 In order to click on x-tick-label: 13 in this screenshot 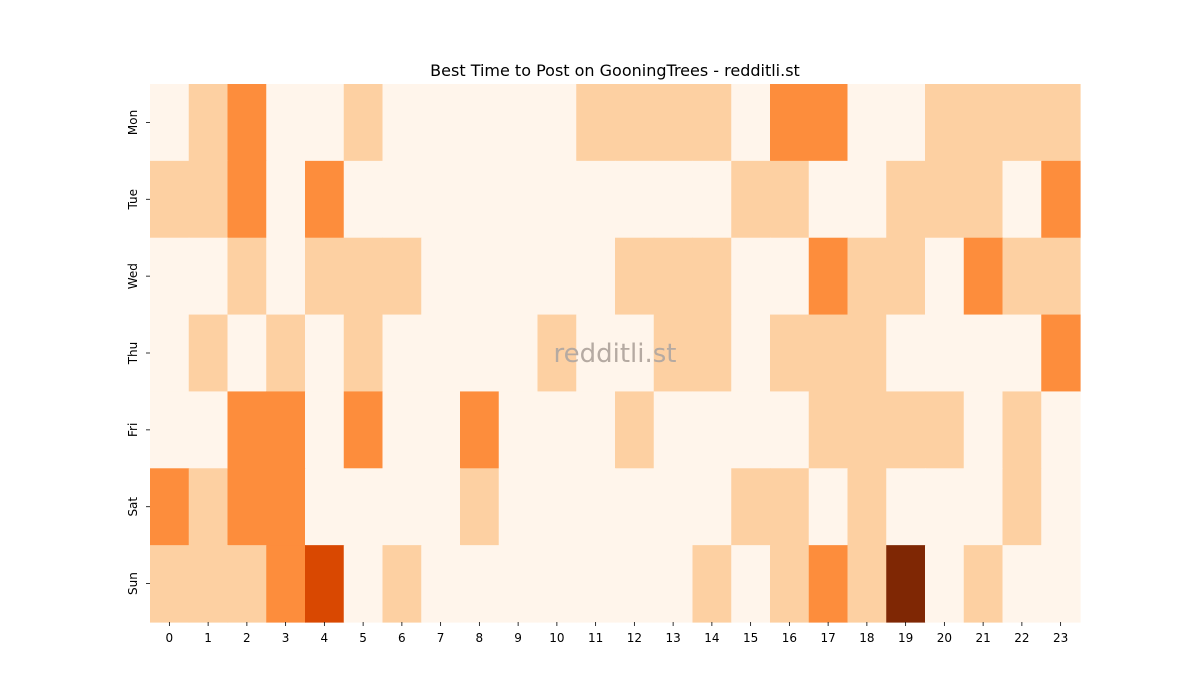, I will do `click(672, 638)`.